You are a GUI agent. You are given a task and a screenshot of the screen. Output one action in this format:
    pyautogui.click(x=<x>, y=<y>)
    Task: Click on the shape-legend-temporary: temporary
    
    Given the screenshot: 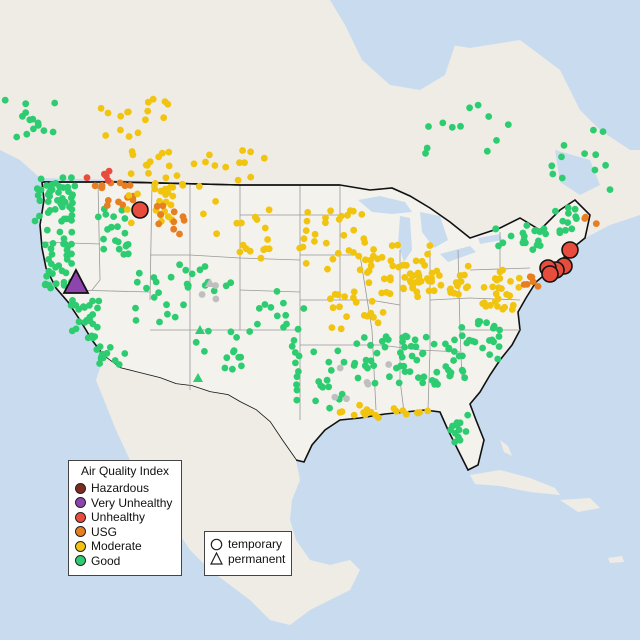 What is the action you would take?
    pyautogui.click(x=248, y=544)
    